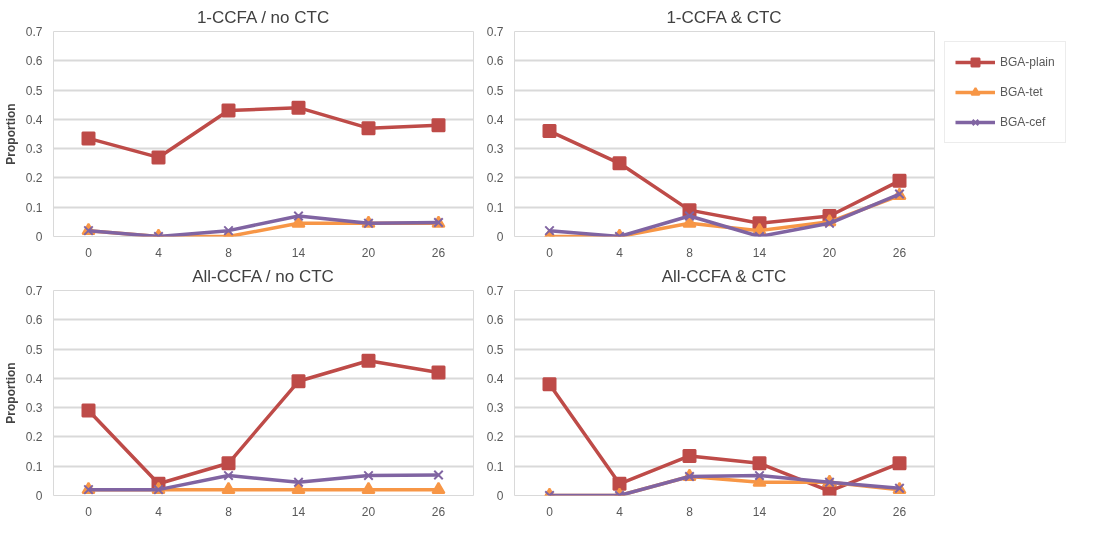  Describe the element at coordinates (1023, 122) in the screenshot. I see `legend-label: BGA-cef` at that location.